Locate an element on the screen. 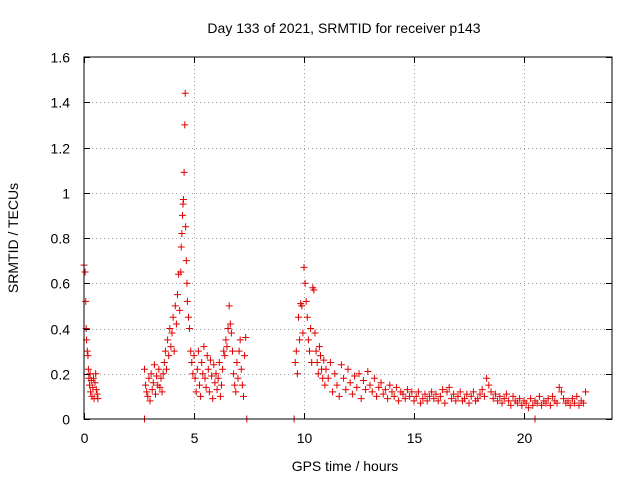  y-axis-label: SRMTID / TECUs is located at coordinates (13, 238).